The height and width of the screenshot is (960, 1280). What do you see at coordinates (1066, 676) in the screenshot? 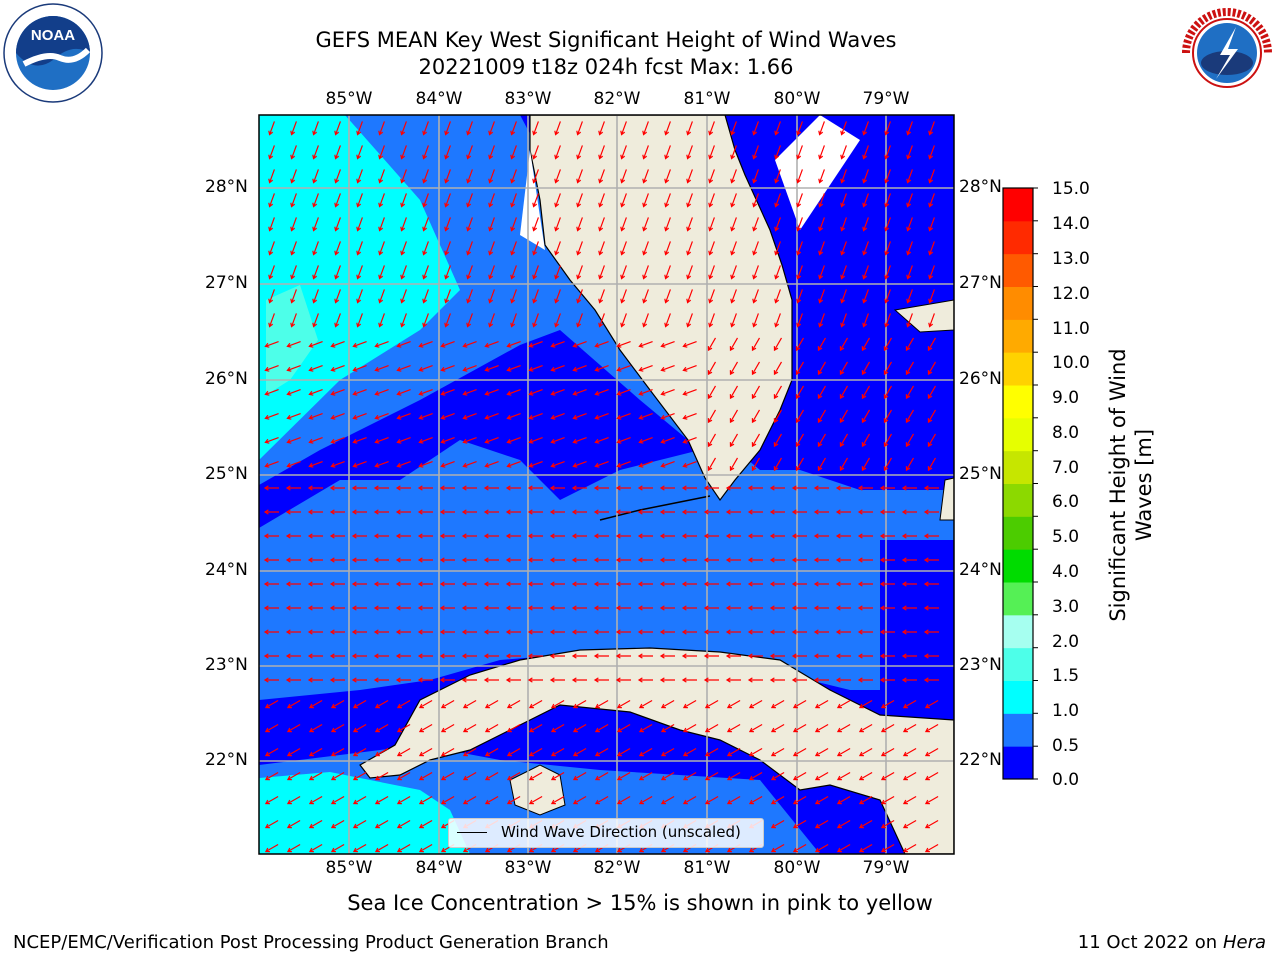
I see `colorbar-tick: 1.5` at bounding box center [1066, 676].